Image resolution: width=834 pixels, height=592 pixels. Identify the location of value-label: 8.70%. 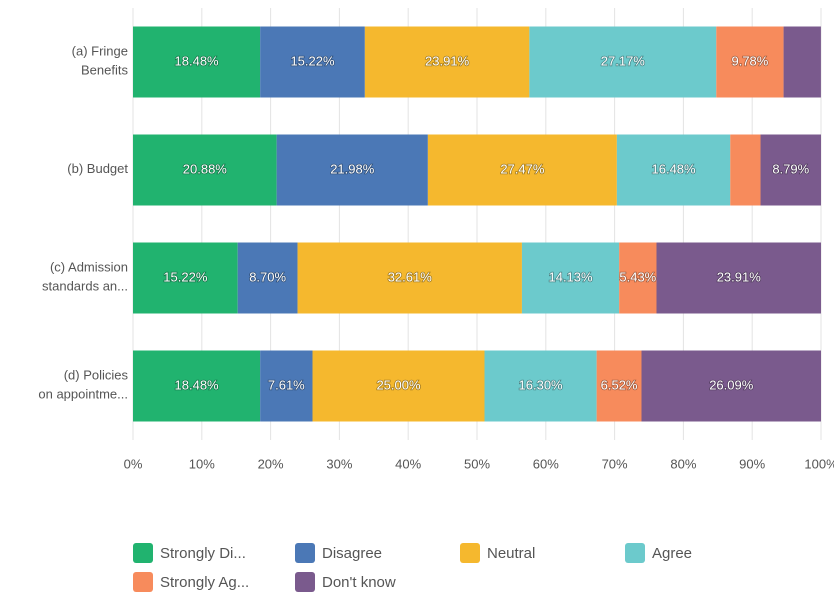
(267, 276).